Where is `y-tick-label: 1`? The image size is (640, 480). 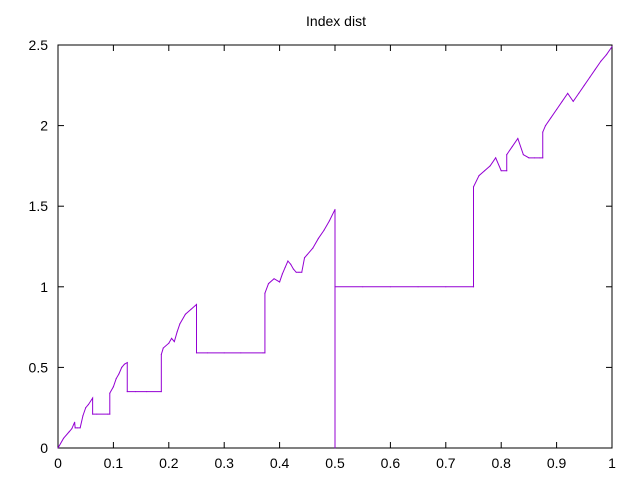
y-tick-label: 1 is located at coordinates (44, 287).